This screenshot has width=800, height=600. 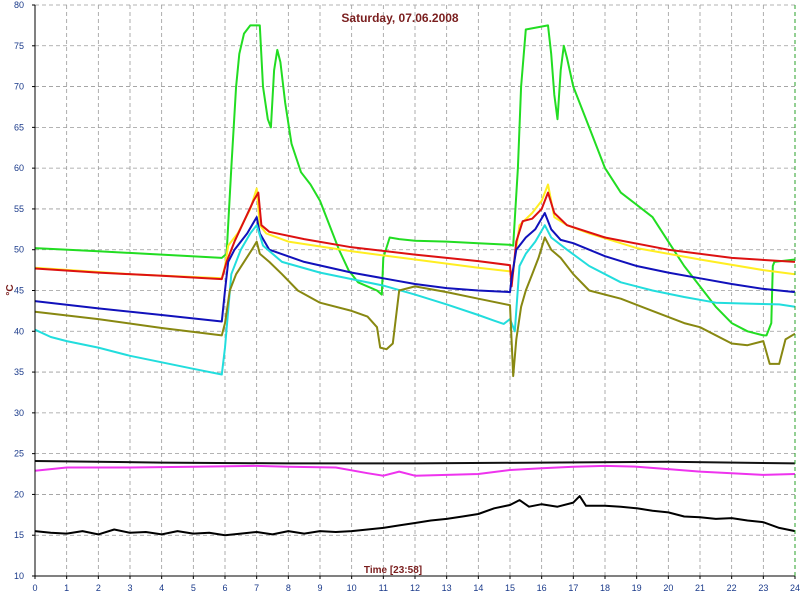 I want to click on y-tick-label: 70, so click(x=19, y=87).